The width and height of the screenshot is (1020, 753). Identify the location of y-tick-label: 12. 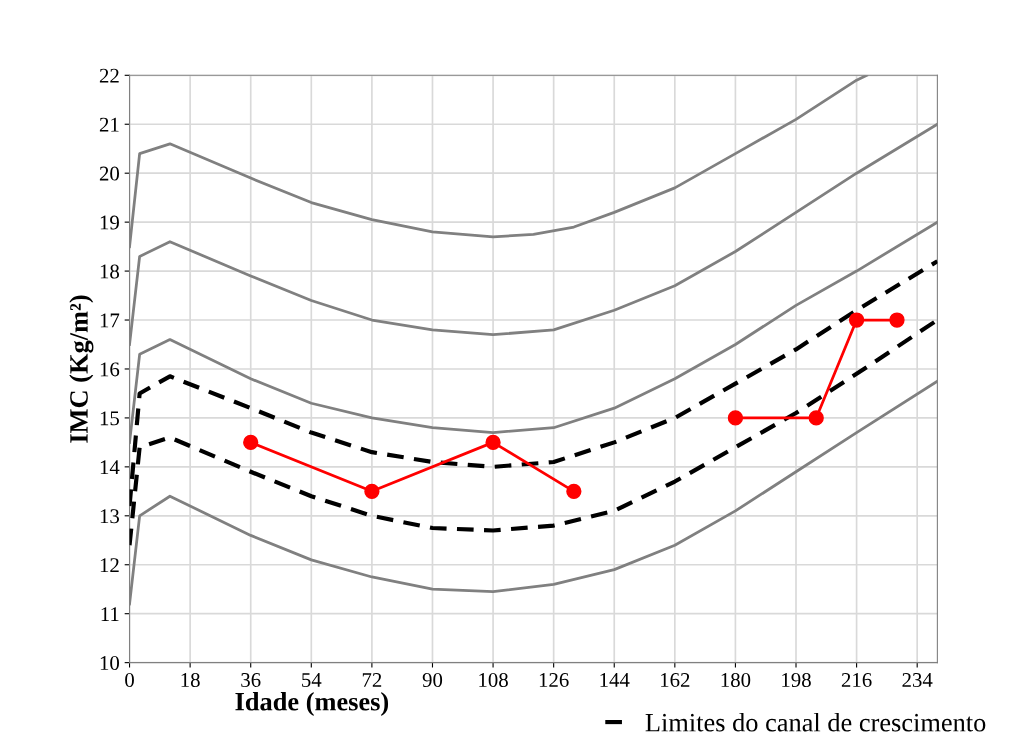
(109, 565).